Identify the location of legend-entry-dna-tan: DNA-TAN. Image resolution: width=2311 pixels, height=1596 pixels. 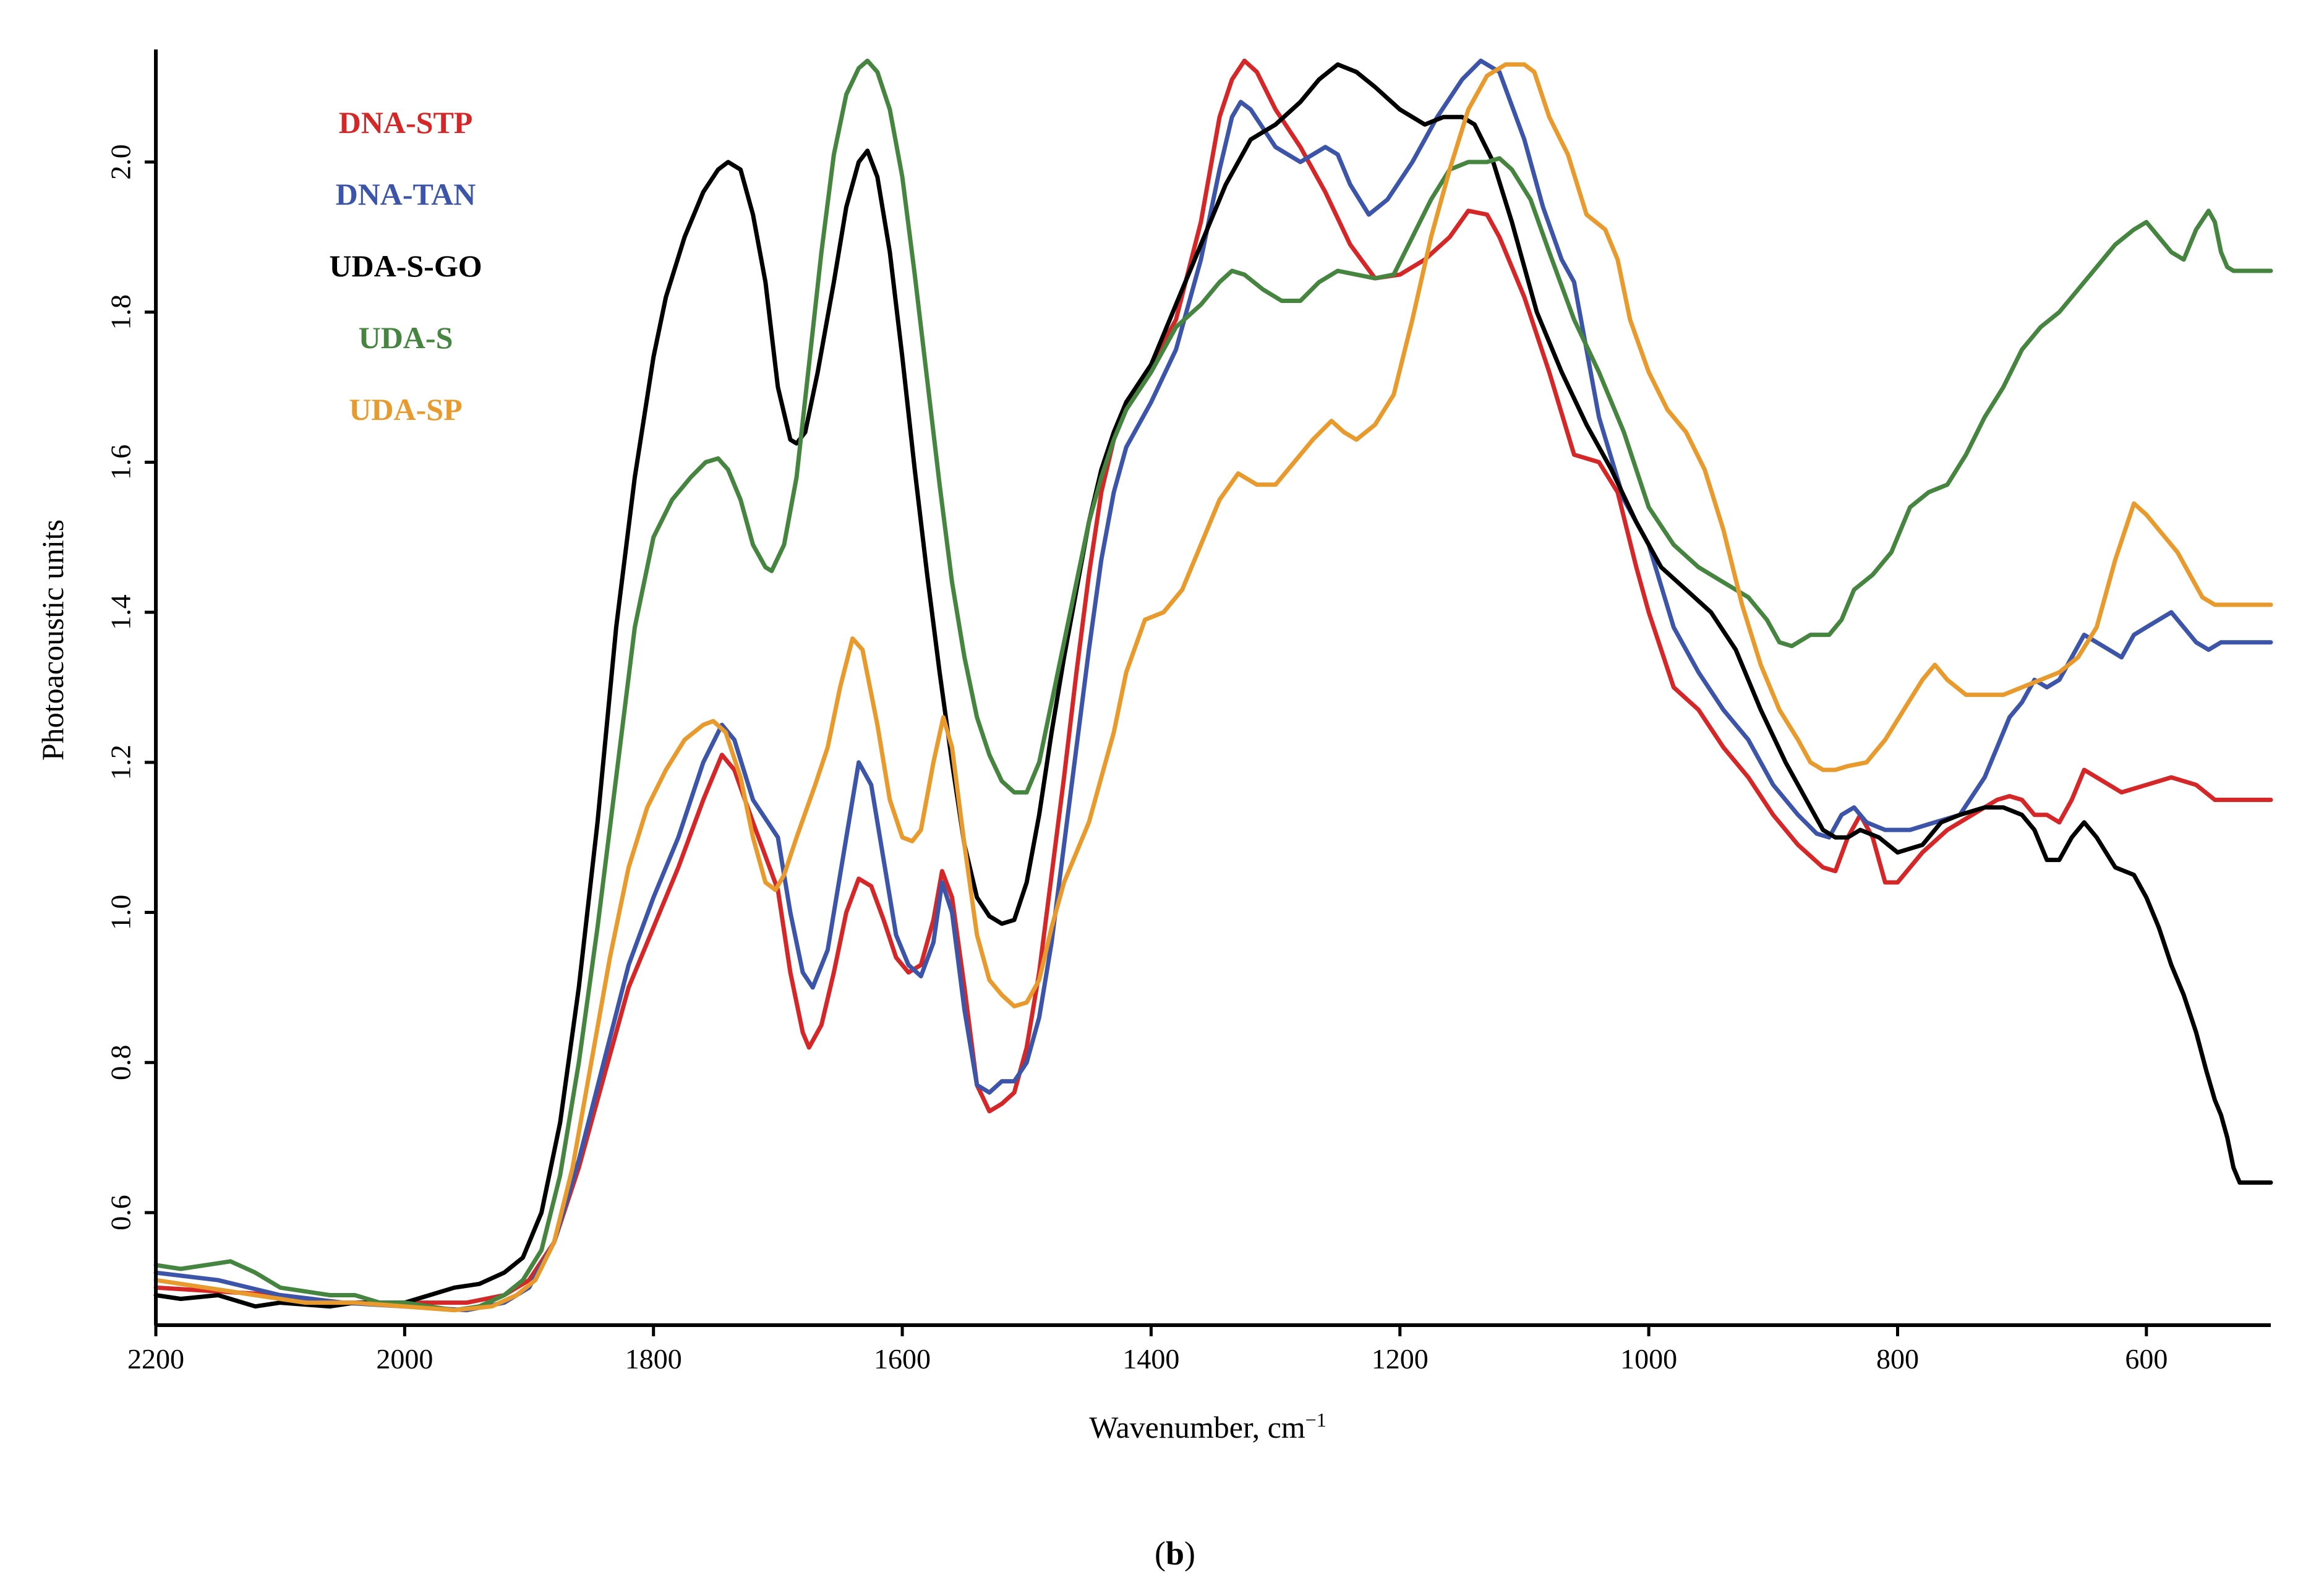
(406, 194).